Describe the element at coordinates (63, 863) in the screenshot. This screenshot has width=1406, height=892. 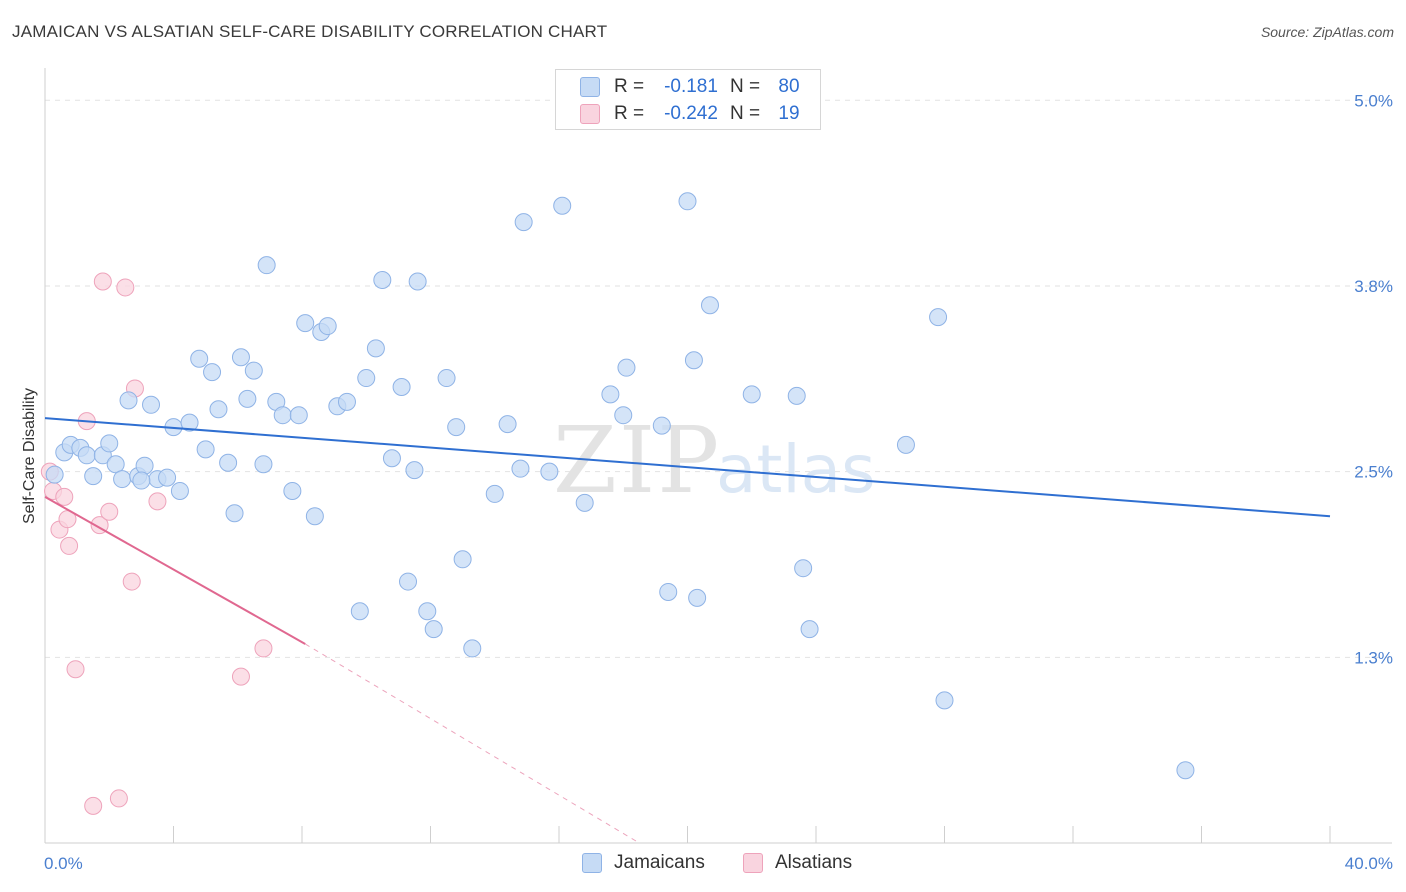
I see `x-tick-label: 0.0%` at that location.